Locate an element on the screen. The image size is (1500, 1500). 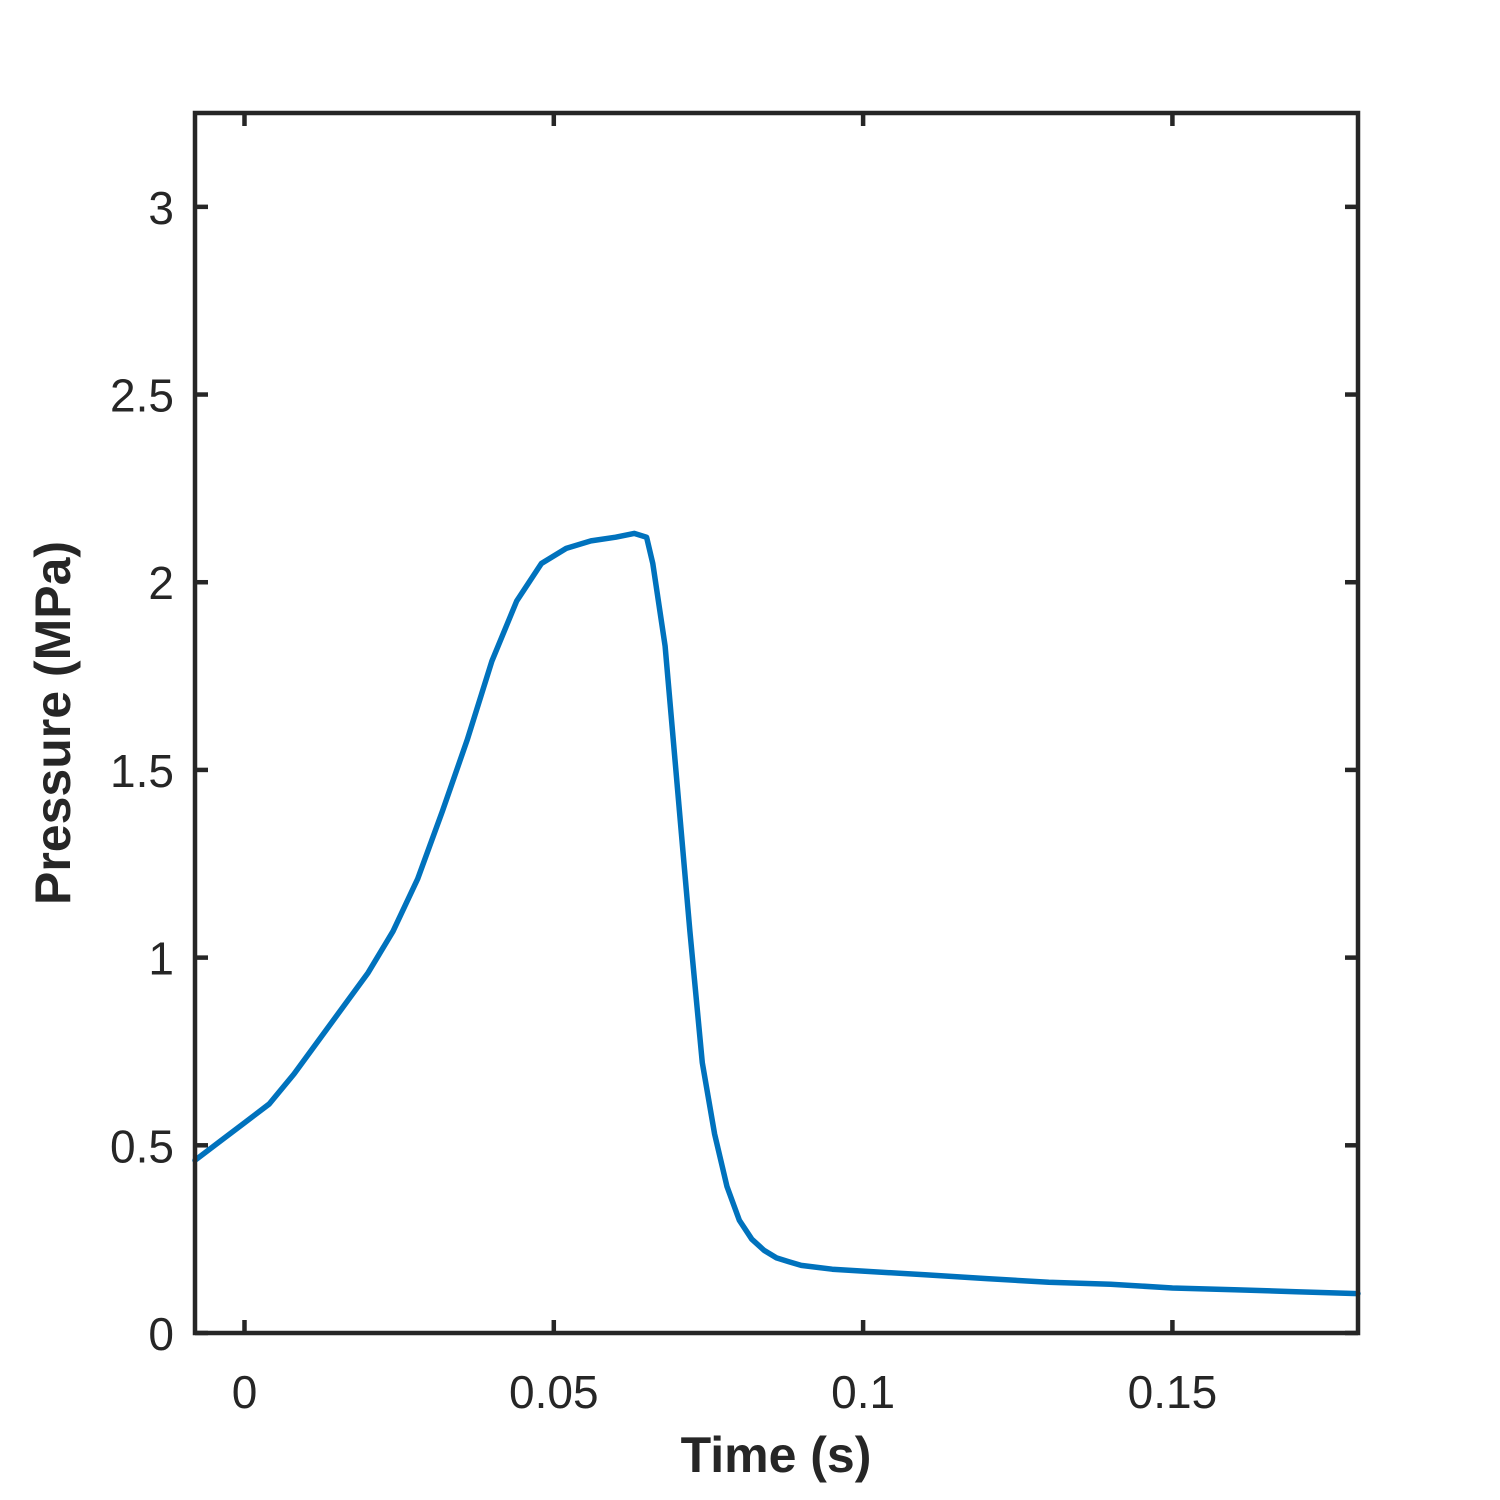
x-tick-label: 0 is located at coordinates (245, 1392).